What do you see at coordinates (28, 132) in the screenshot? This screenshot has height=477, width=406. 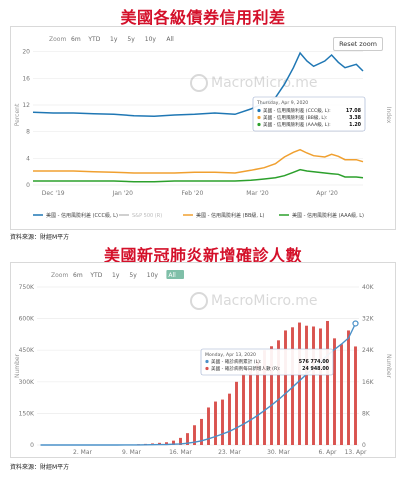 I see `y-tick-label: 8` at bounding box center [28, 132].